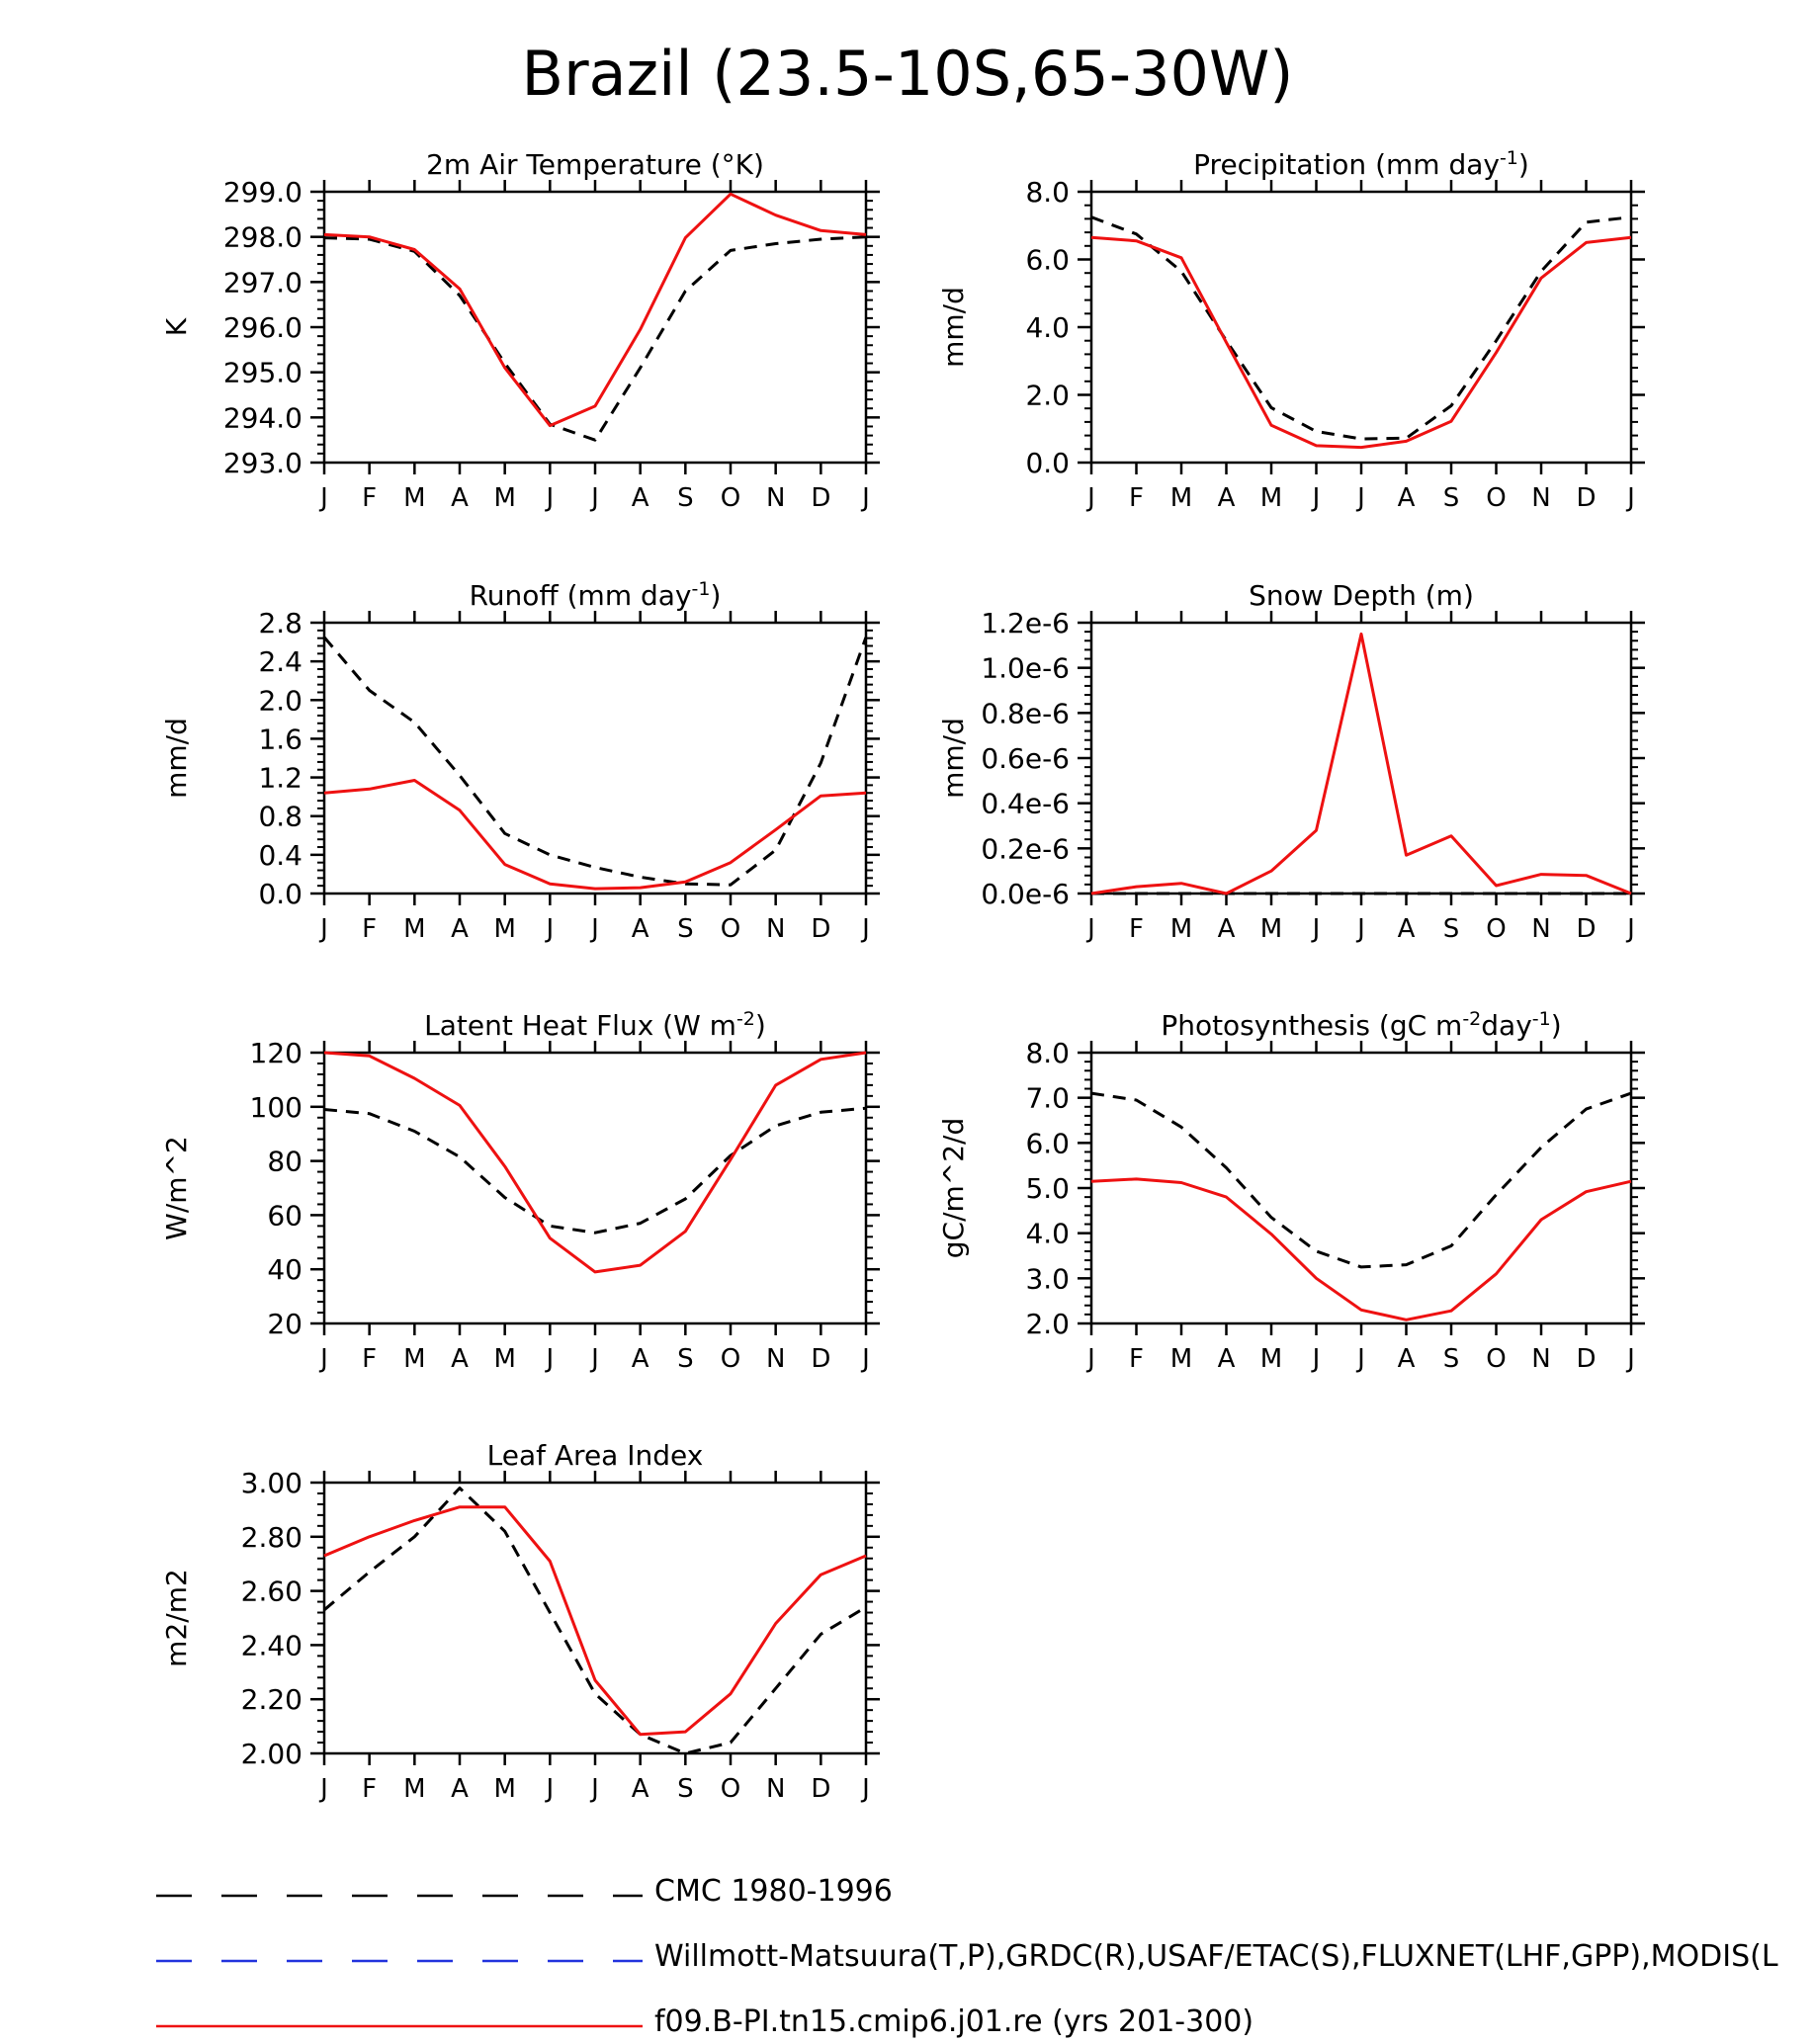 The image size is (1815, 2044). What do you see at coordinates (285, 1270) in the screenshot?
I see `y-tick-label: 40` at bounding box center [285, 1270].